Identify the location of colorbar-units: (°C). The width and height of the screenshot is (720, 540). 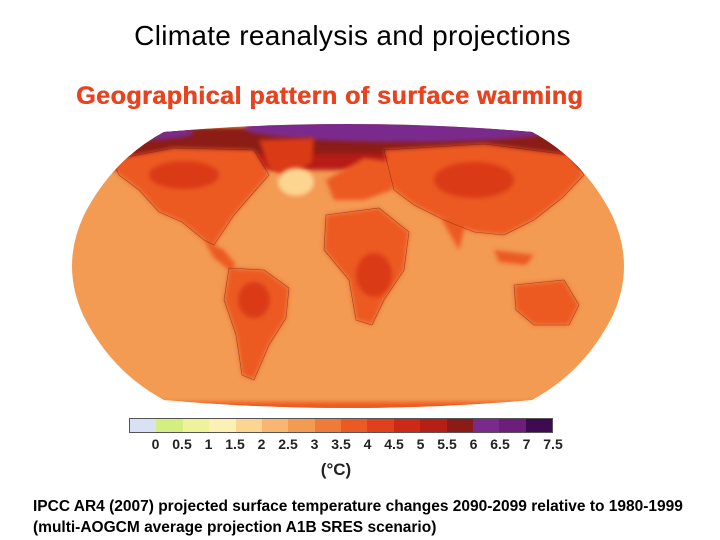
(336, 469).